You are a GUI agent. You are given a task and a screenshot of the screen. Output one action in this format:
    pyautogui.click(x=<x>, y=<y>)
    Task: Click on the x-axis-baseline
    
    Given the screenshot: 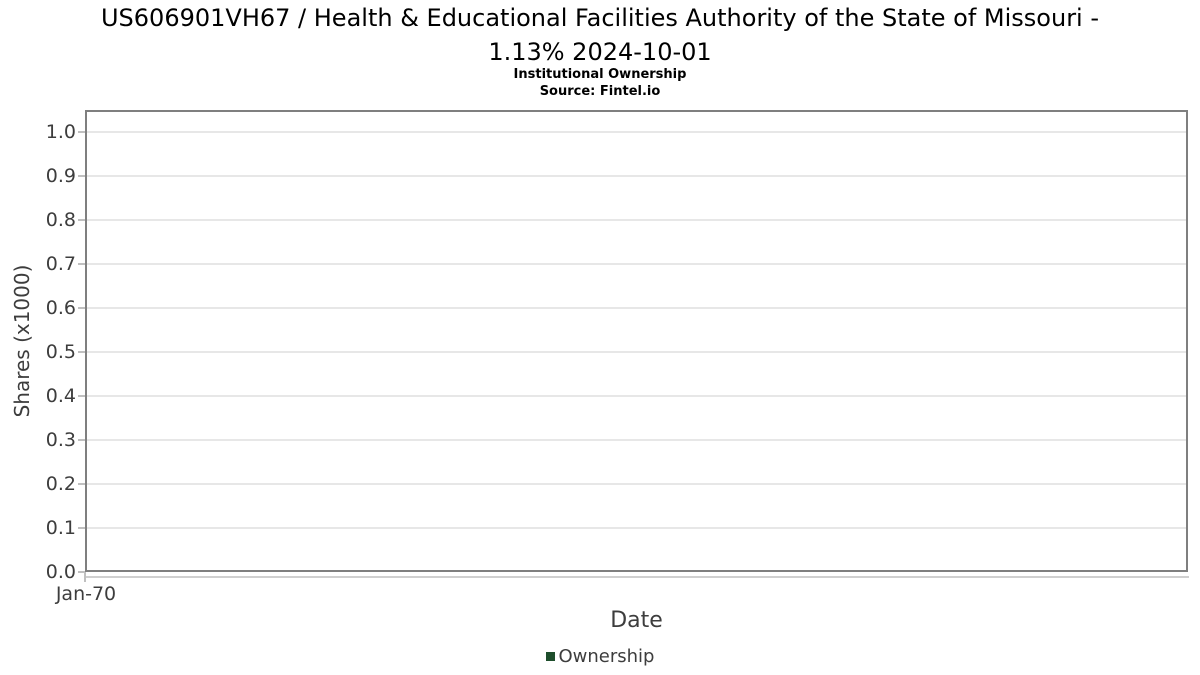 What is the action you would take?
    pyautogui.click(x=637, y=577)
    